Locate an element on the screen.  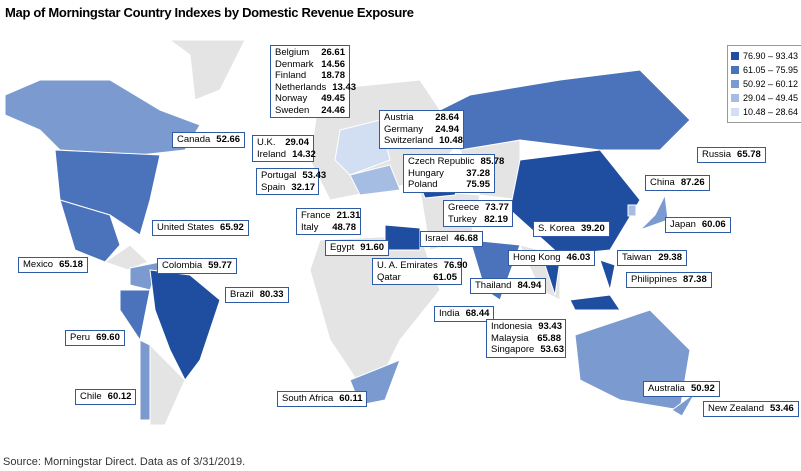
label-row: France 21.31 is located at coordinates (330, 216).